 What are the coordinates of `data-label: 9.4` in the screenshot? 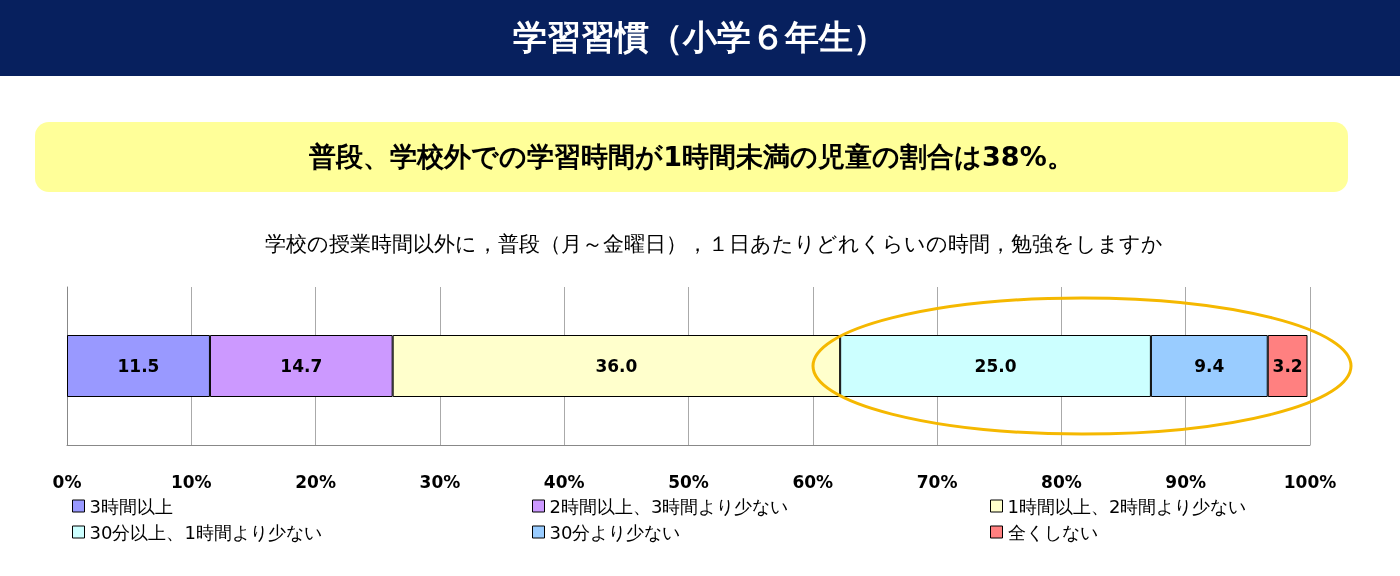 It's located at (1209, 366).